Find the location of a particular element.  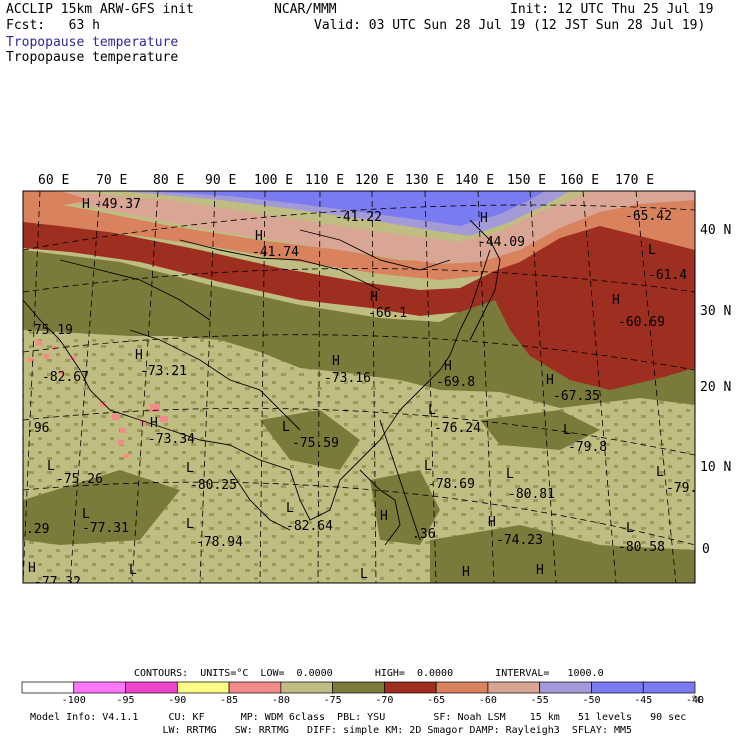

model-title: ACCLIP 15km ARW-GFS init is located at coordinates (100, 9).